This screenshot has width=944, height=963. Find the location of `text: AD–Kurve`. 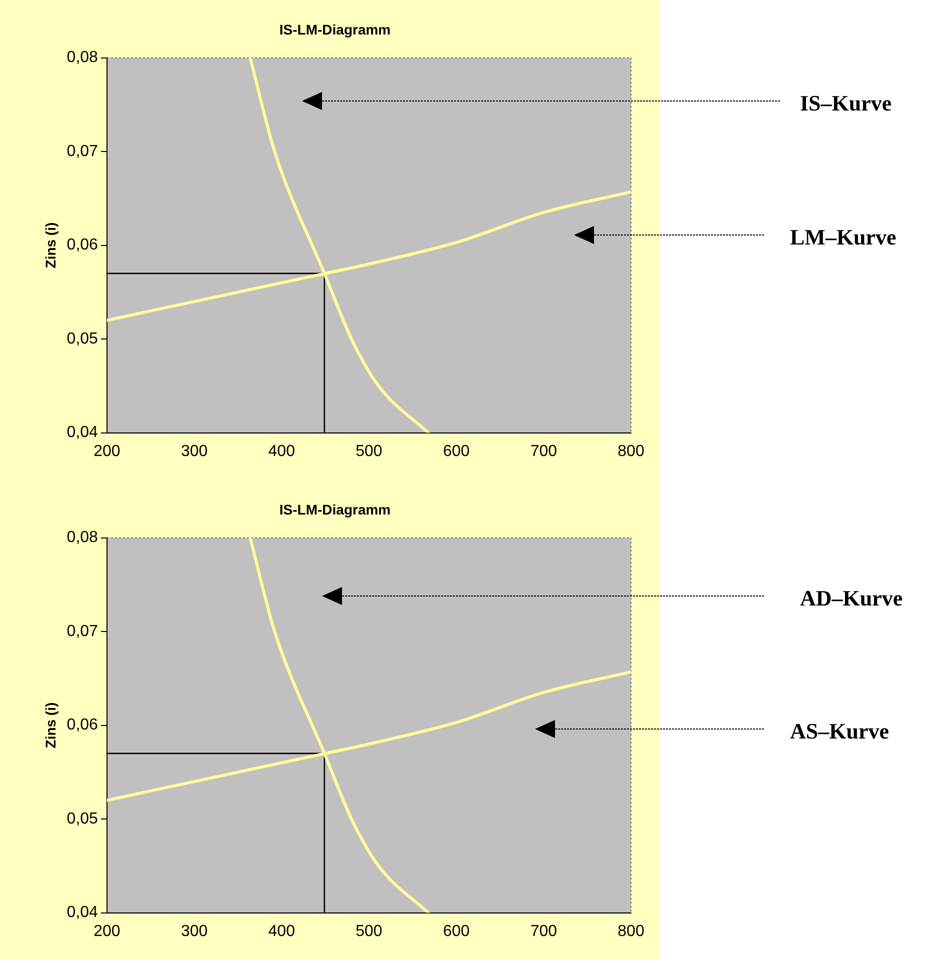

text: AD–Kurve is located at coordinates (851, 598).